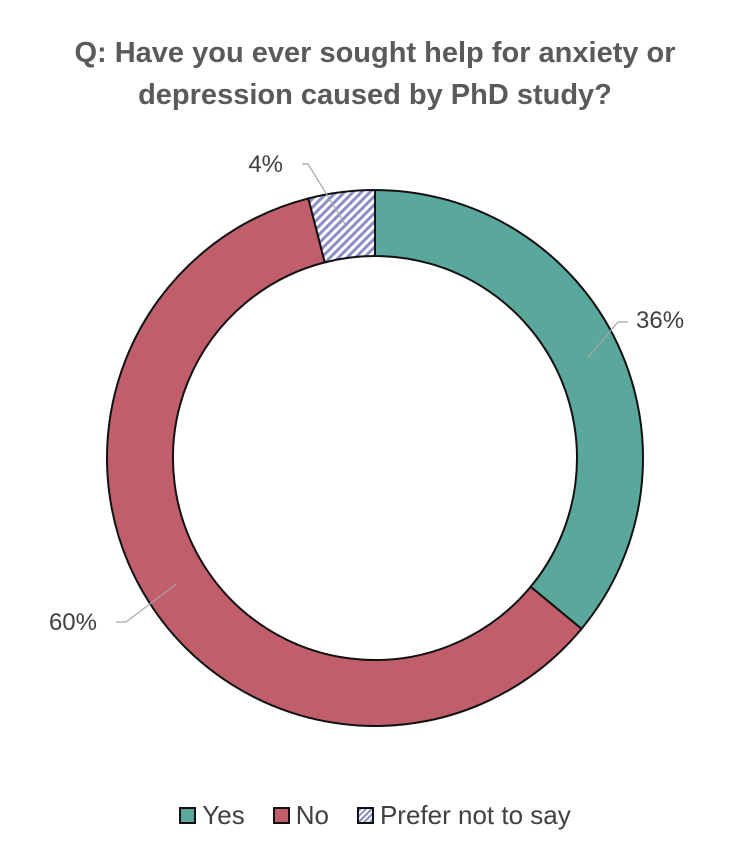 The height and width of the screenshot is (860, 750). What do you see at coordinates (223, 815) in the screenshot?
I see `legend-label-yes: Yes` at bounding box center [223, 815].